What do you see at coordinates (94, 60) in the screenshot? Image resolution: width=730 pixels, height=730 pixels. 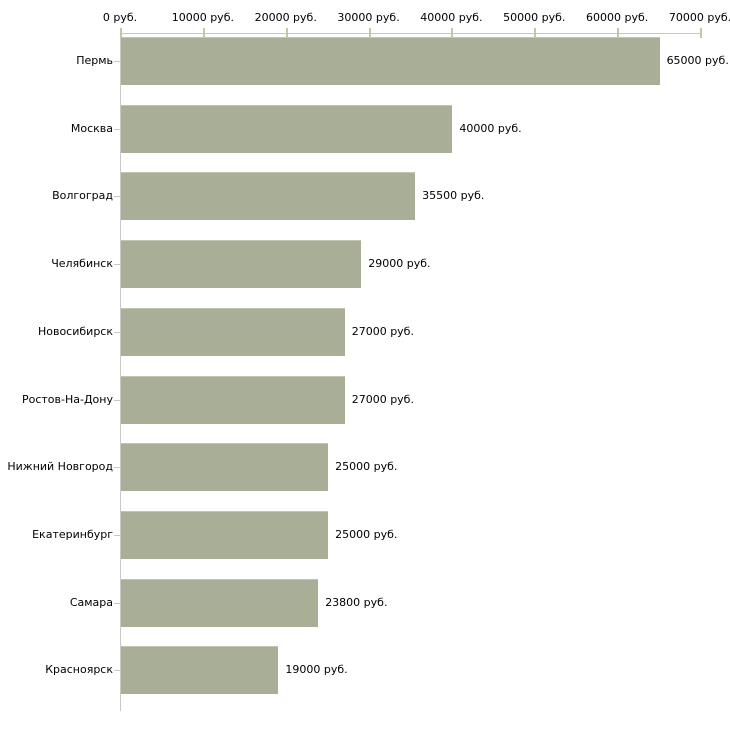 I see `category-label: Пермь` at bounding box center [94, 60].